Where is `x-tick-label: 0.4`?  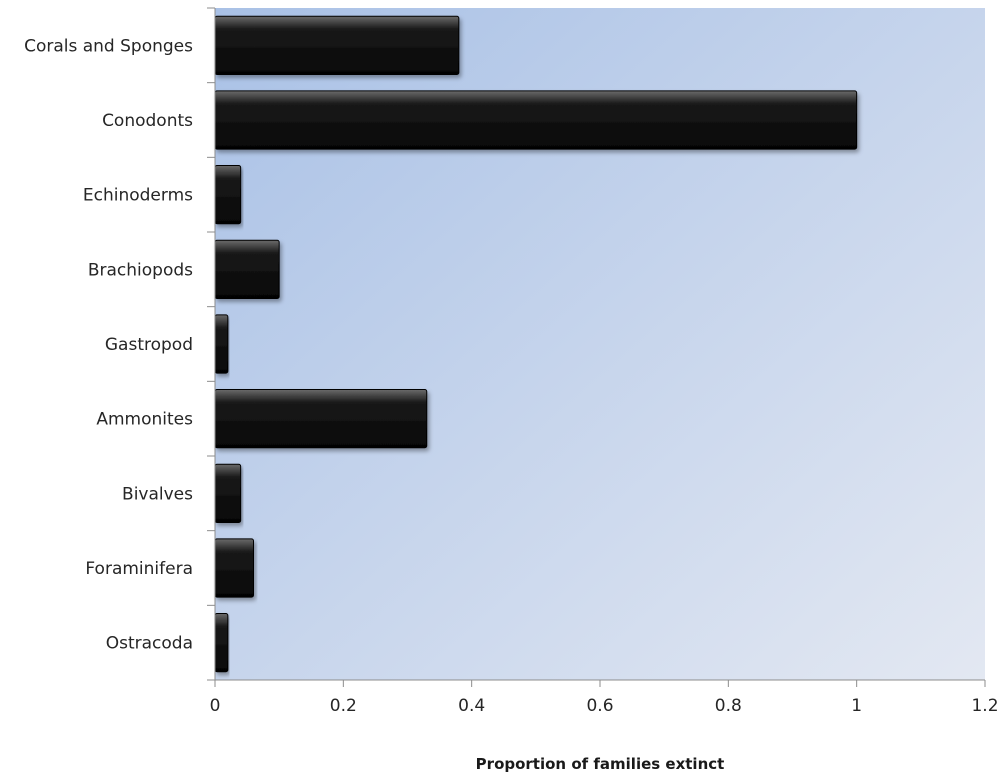 x-tick-label: 0.4 is located at coordinates (471, 706).